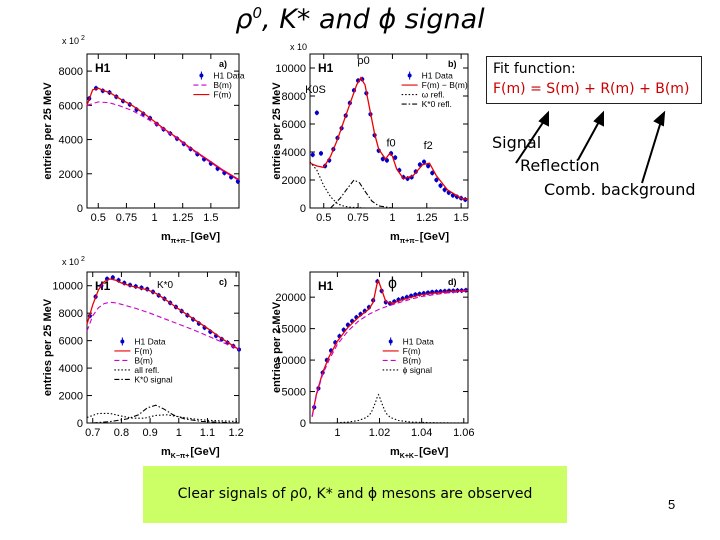 This screenshot has width=720, height=540. What do you see at coordinates (390, 143) in the screenshot?
I see `peak-annotation: f0` at bounding box center [390, 143].